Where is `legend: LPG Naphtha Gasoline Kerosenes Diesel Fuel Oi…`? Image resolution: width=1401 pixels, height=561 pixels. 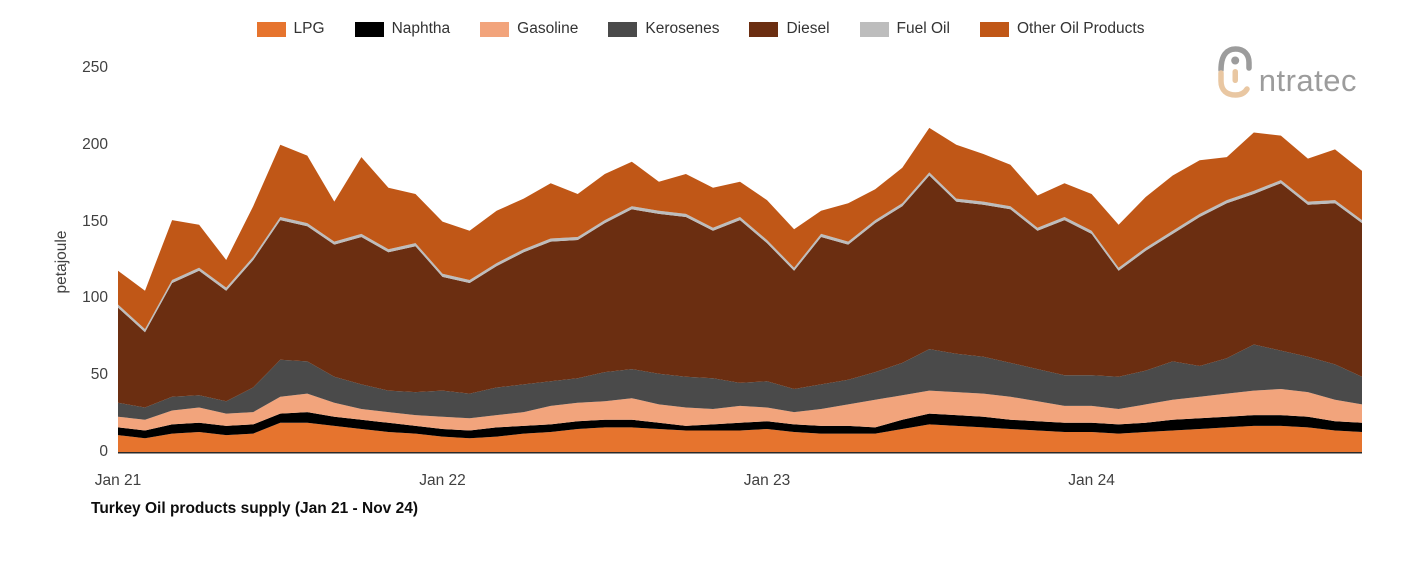
legend: LPG Naphtha Gasoline Kerosenes Diesel Fuel Oi… is located at coordinates (700, 29).